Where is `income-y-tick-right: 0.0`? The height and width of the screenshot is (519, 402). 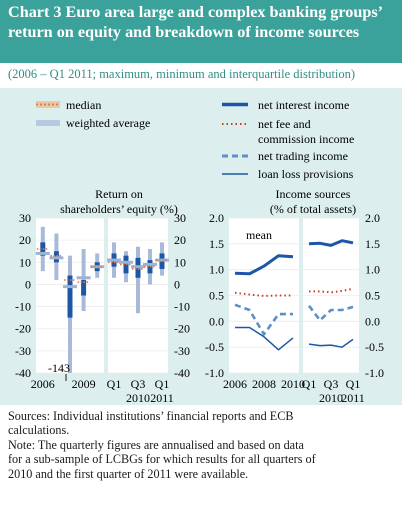
income-y-tick-right: 0.0 is located at coordinates (372, 321).